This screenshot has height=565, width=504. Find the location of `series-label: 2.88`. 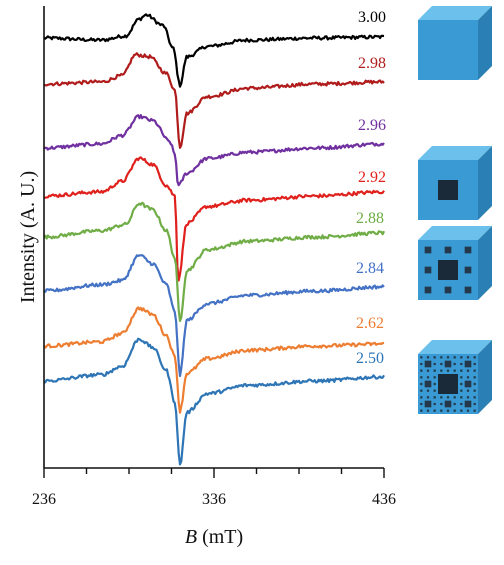

series-label: 2.88 is located at coordinates (370, 218).